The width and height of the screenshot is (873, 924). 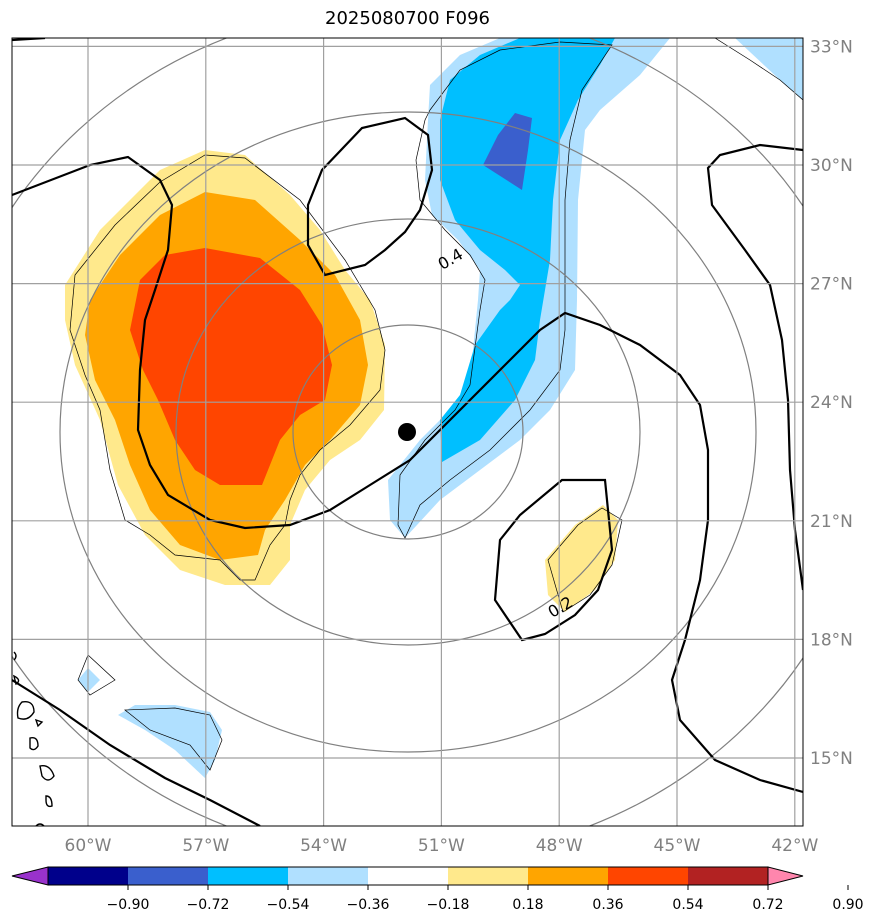 I want to click on colorbar-tick-label: 0.90, so click(x=847, y=905).